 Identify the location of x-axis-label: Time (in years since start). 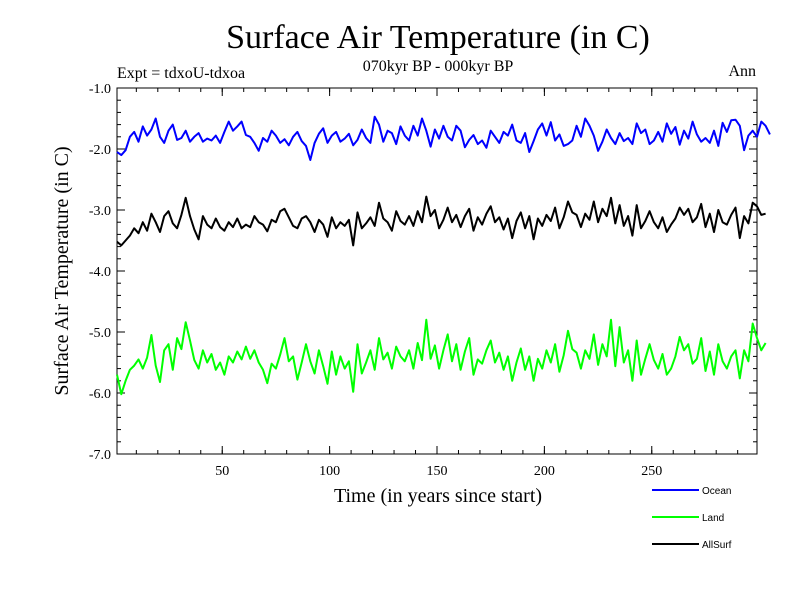
(438, 496).